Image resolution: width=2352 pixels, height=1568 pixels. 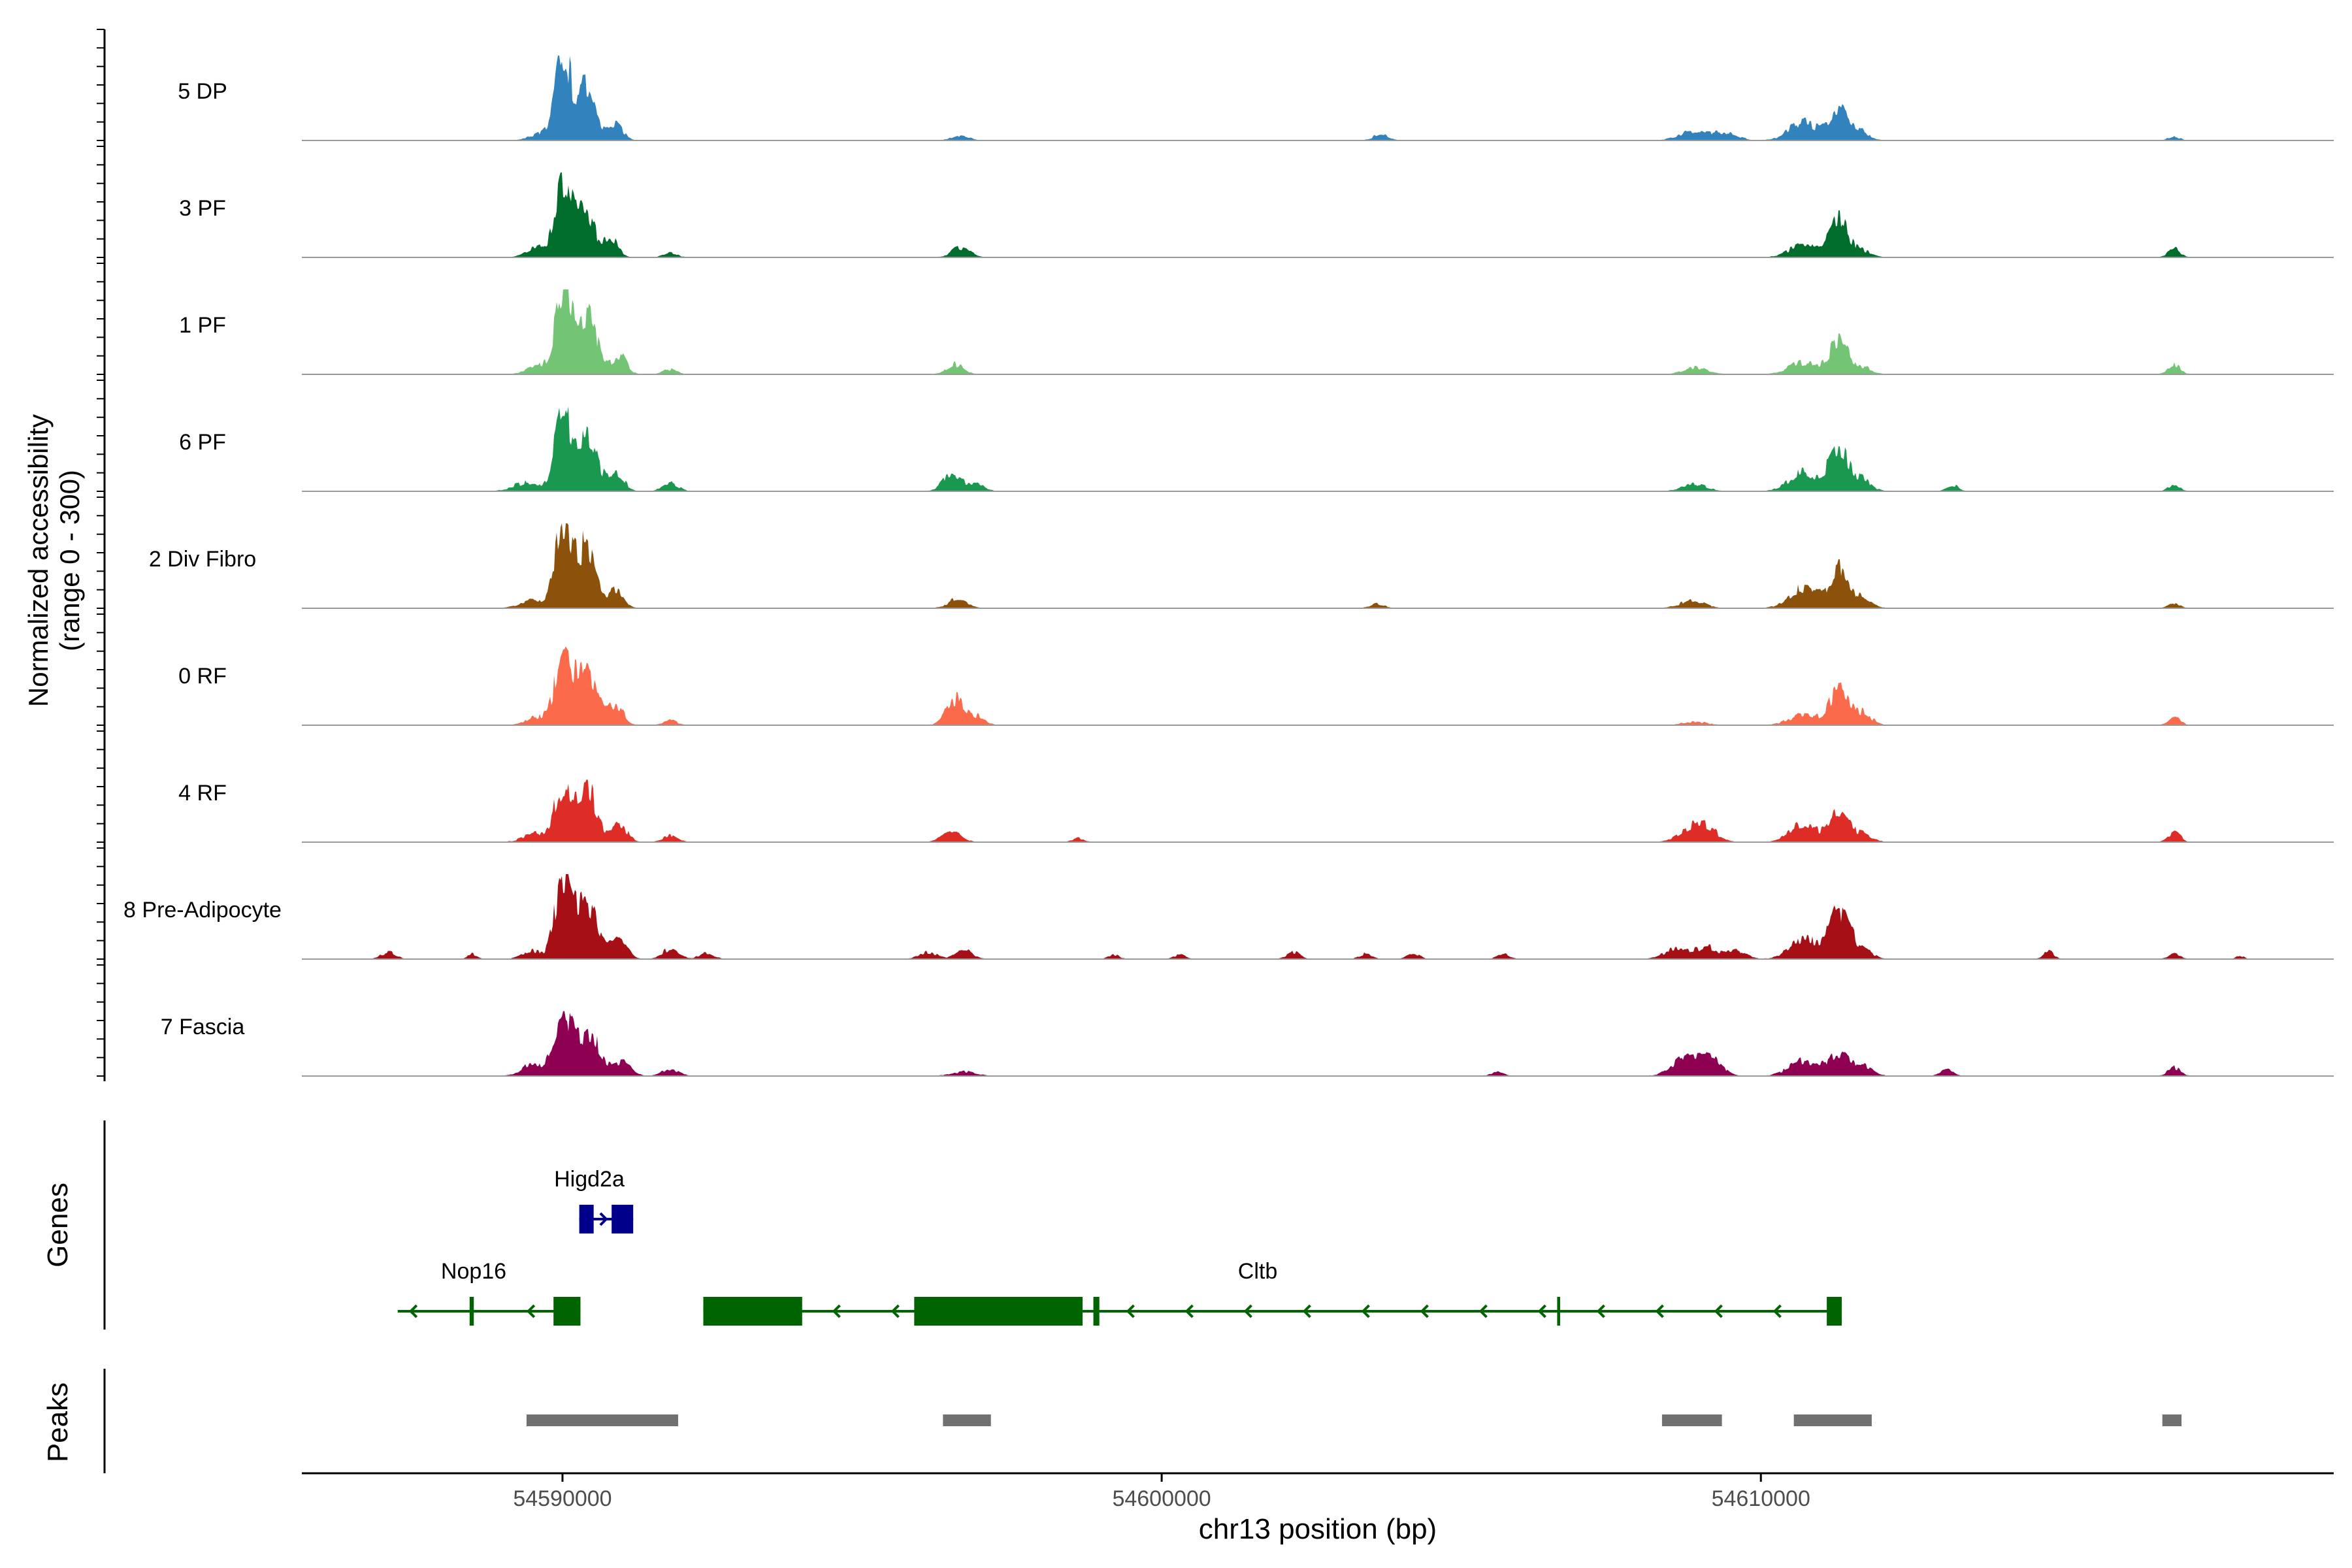 What do you see at coordinates (202, 910) in the screenshot?
I see `track-label: 8 Pre-Adipocyte` at bounding box center [202, 910].